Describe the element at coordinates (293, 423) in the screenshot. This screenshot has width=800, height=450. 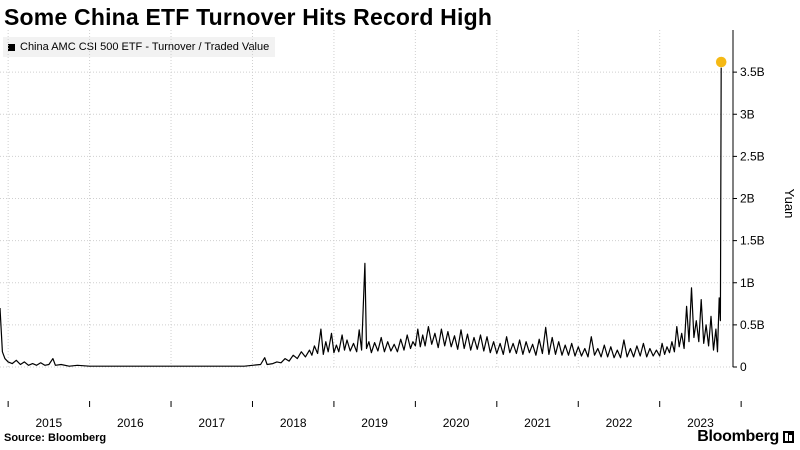
I see `x-tick-label: 2018` at that location.